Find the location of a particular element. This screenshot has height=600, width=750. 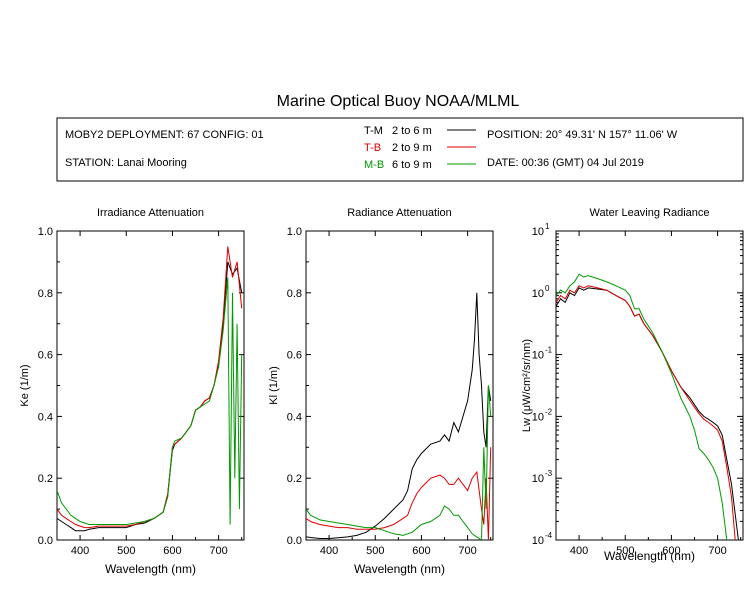

y-tick-exponent: -2 is located at coordinates (549, 411).